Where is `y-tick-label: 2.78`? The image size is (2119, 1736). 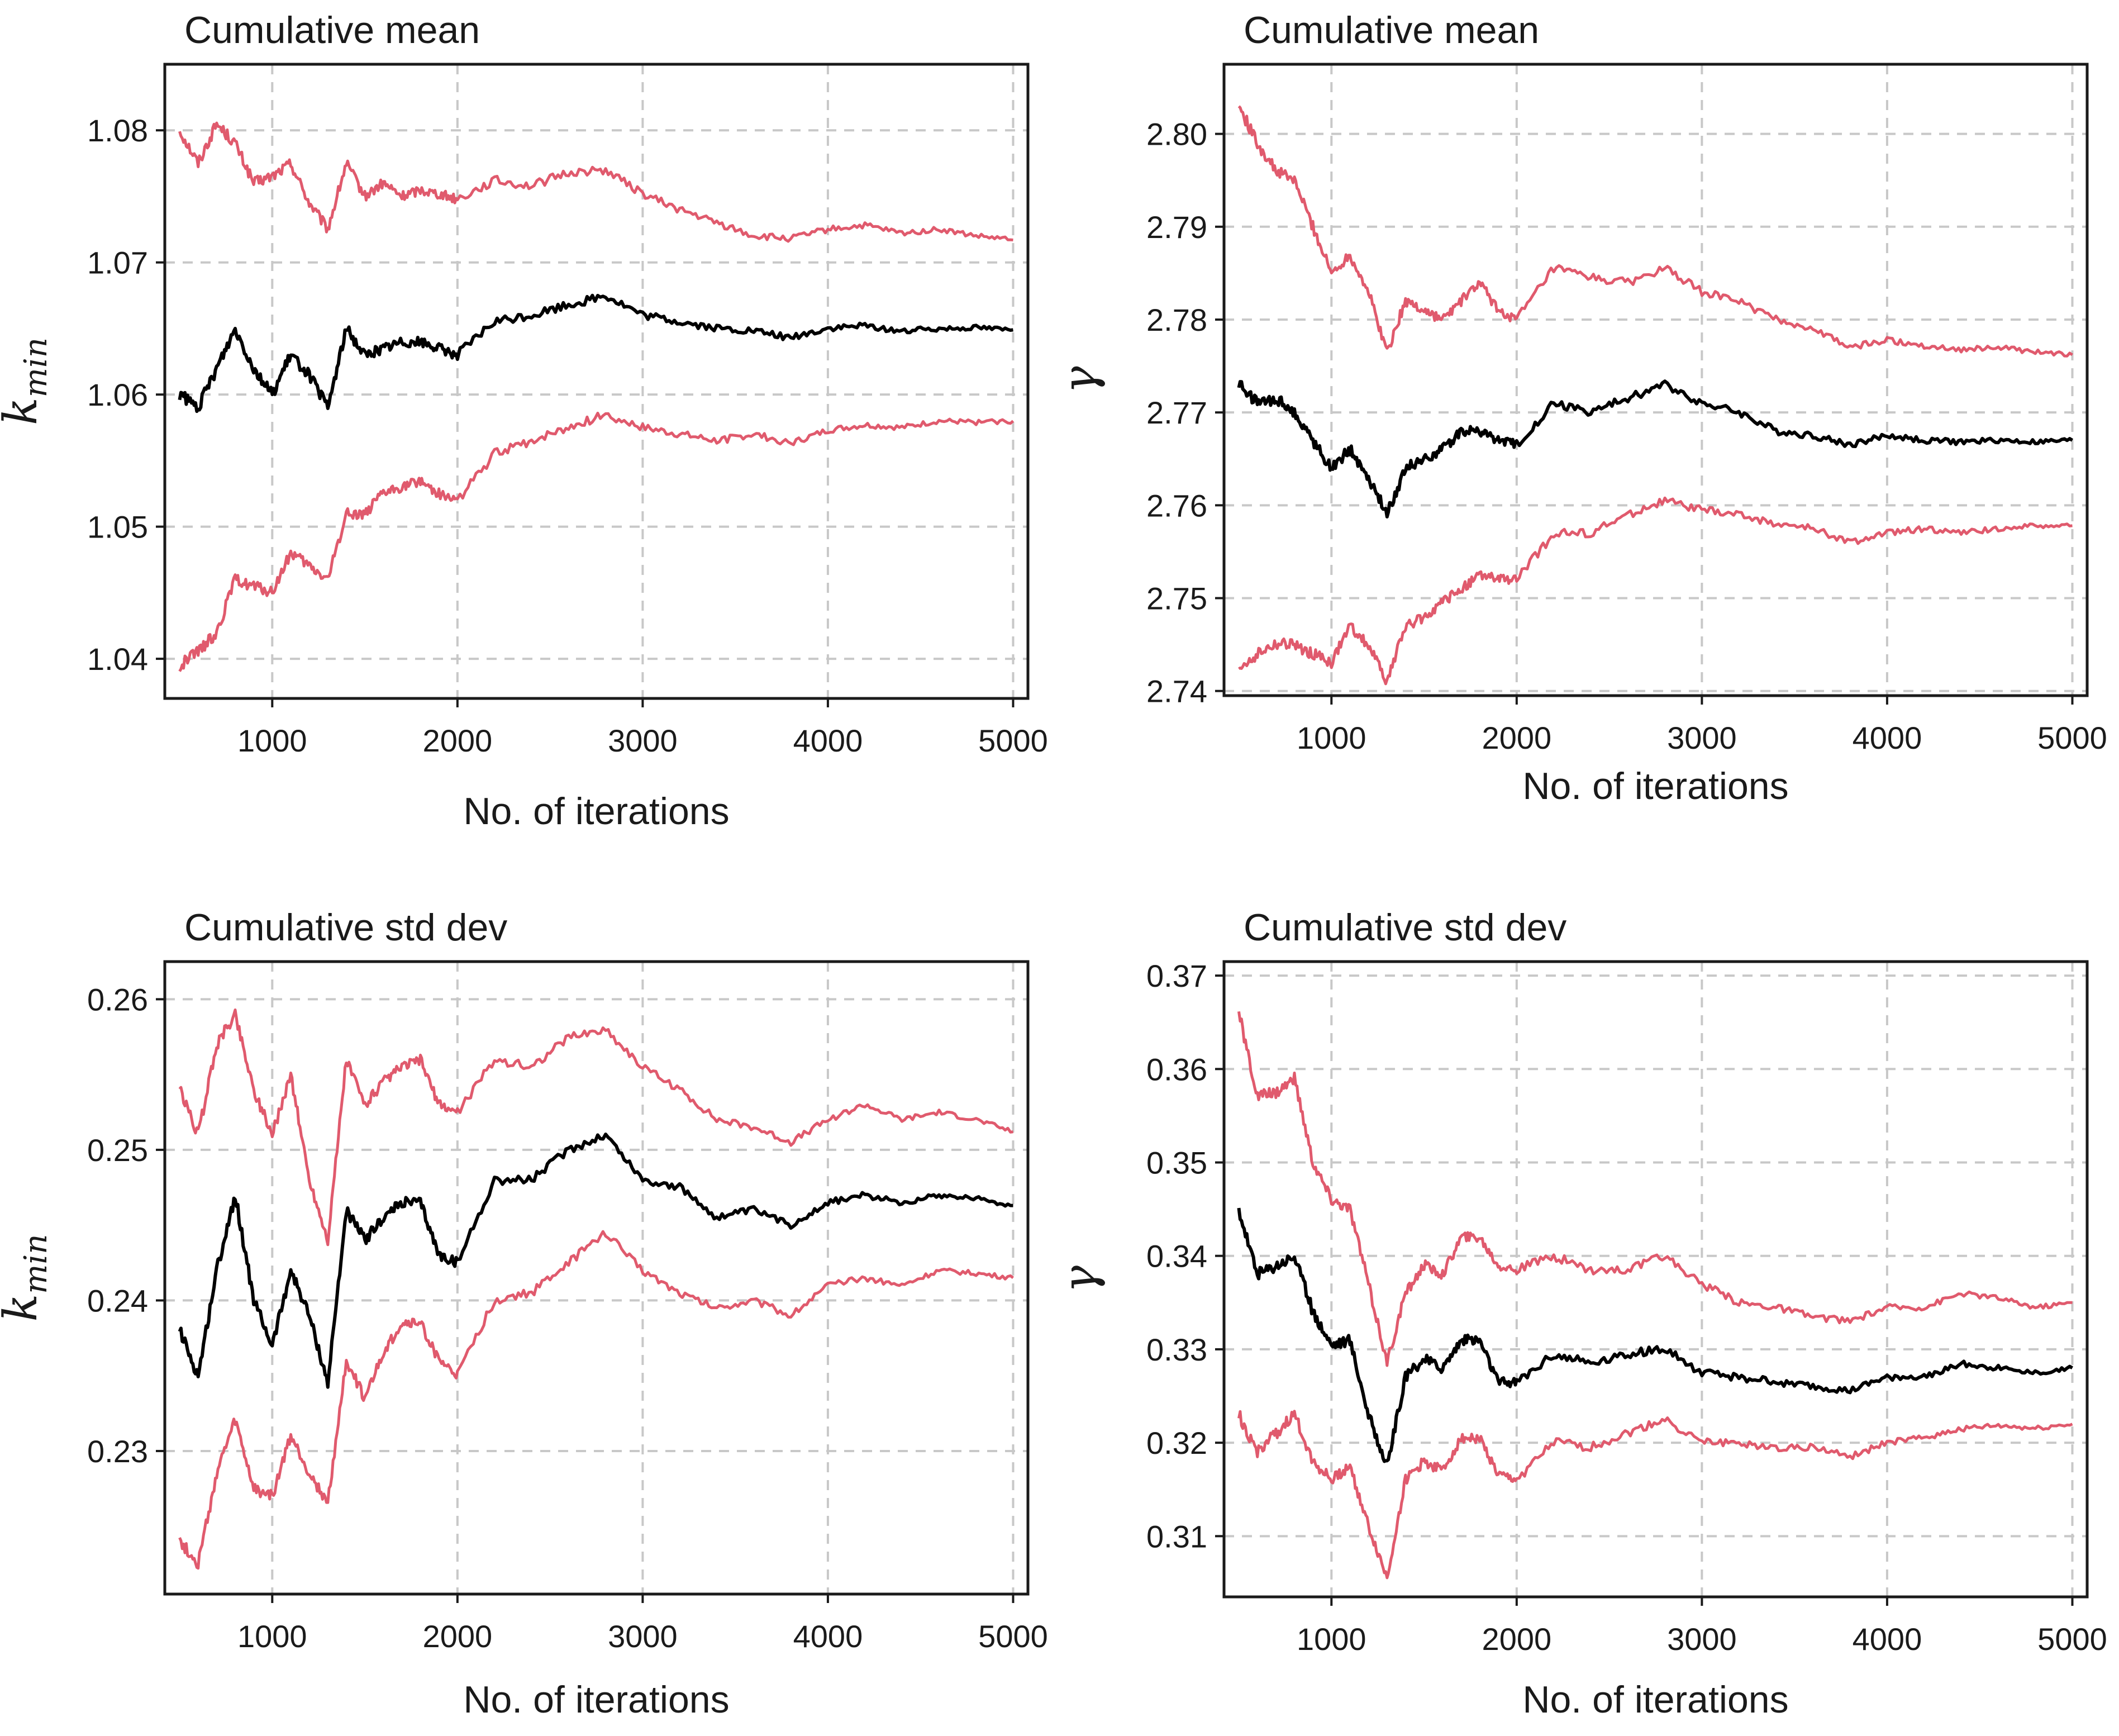
y-tick-label: 2.78 is located at coordinates (1176, 319).